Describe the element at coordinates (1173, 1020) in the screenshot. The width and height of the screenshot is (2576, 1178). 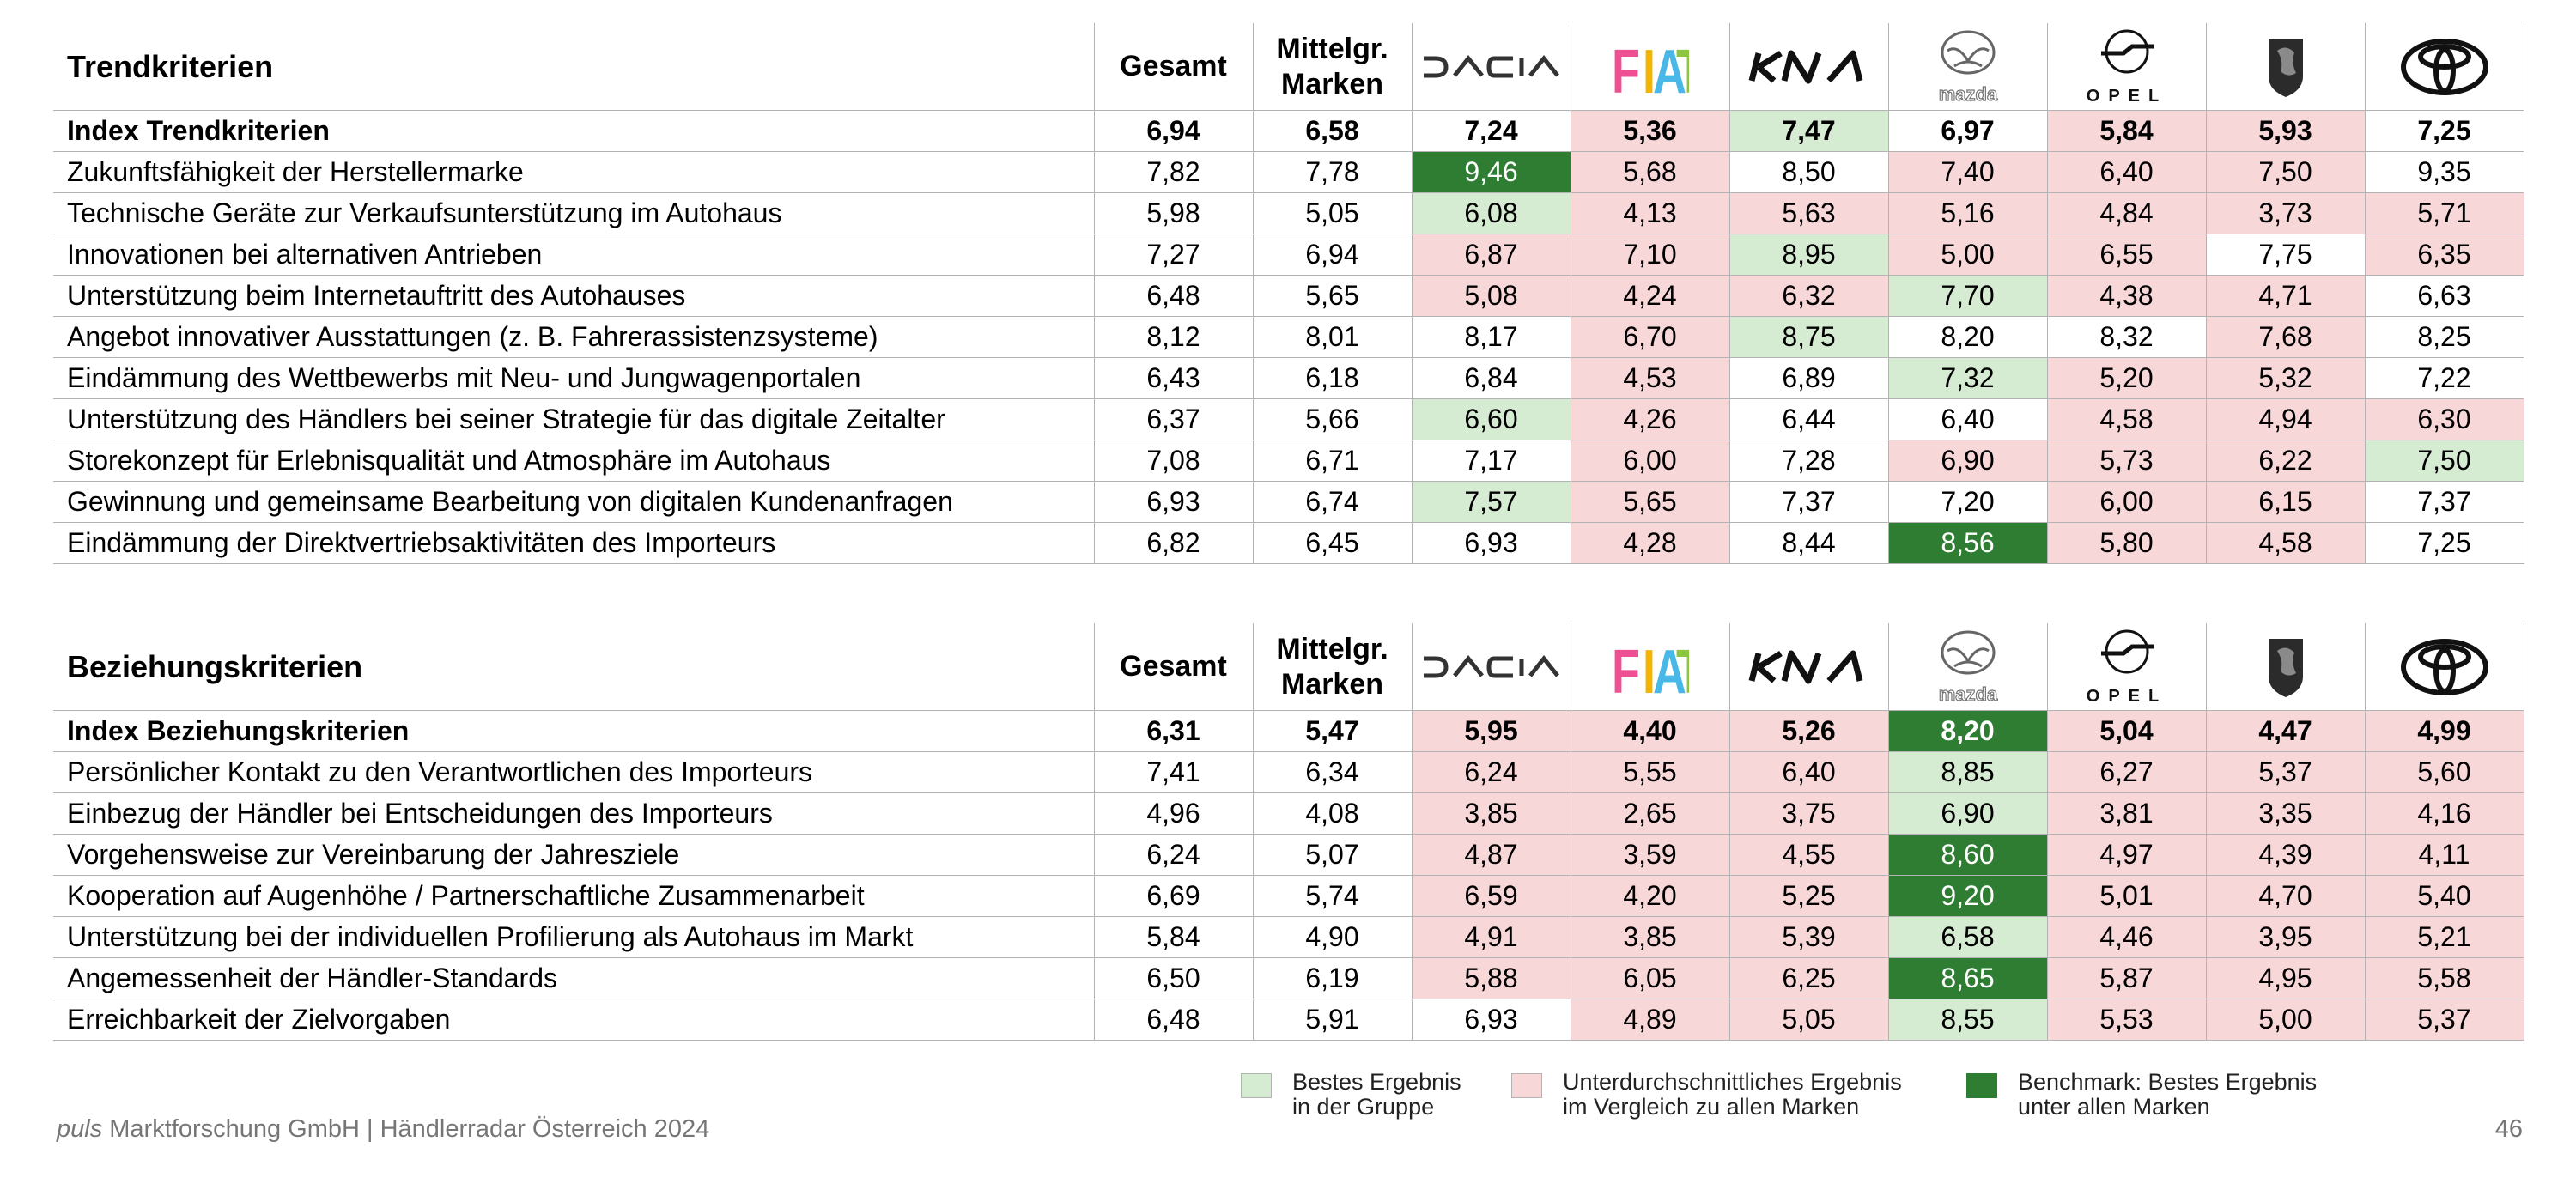
I see `value-cell: 6,48` at that location.